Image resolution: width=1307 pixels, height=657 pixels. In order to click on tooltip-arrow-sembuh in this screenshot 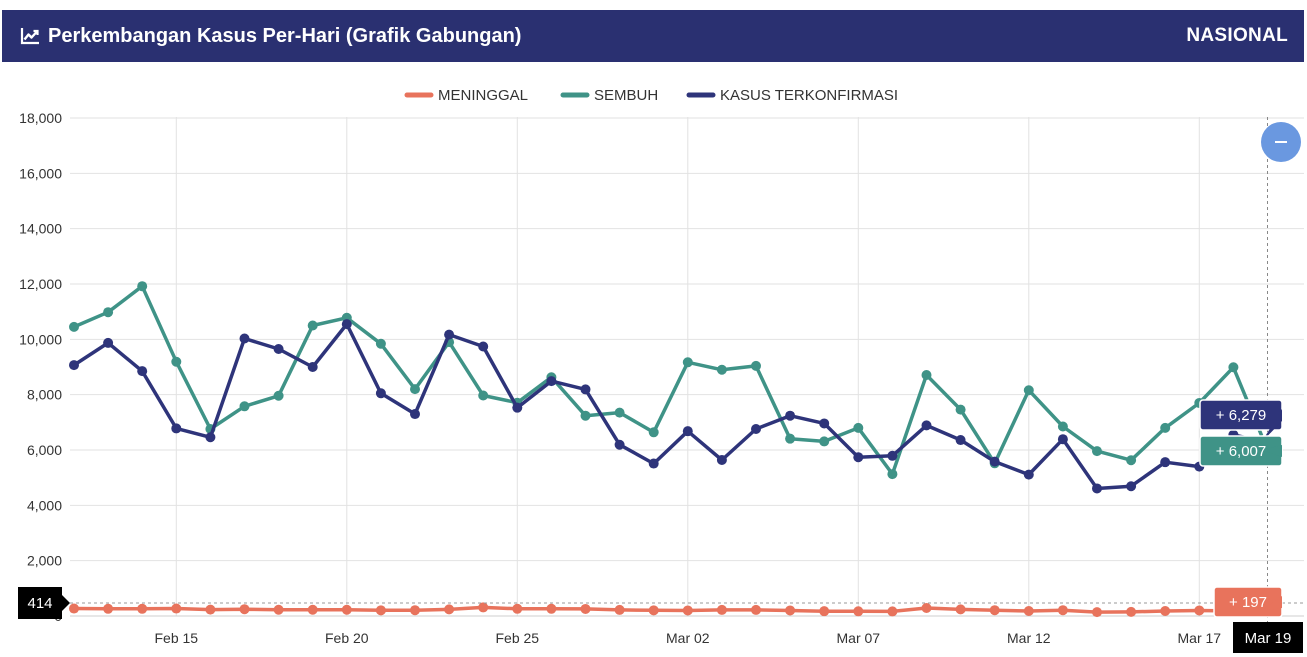, I will do `click(1271, 451)`.